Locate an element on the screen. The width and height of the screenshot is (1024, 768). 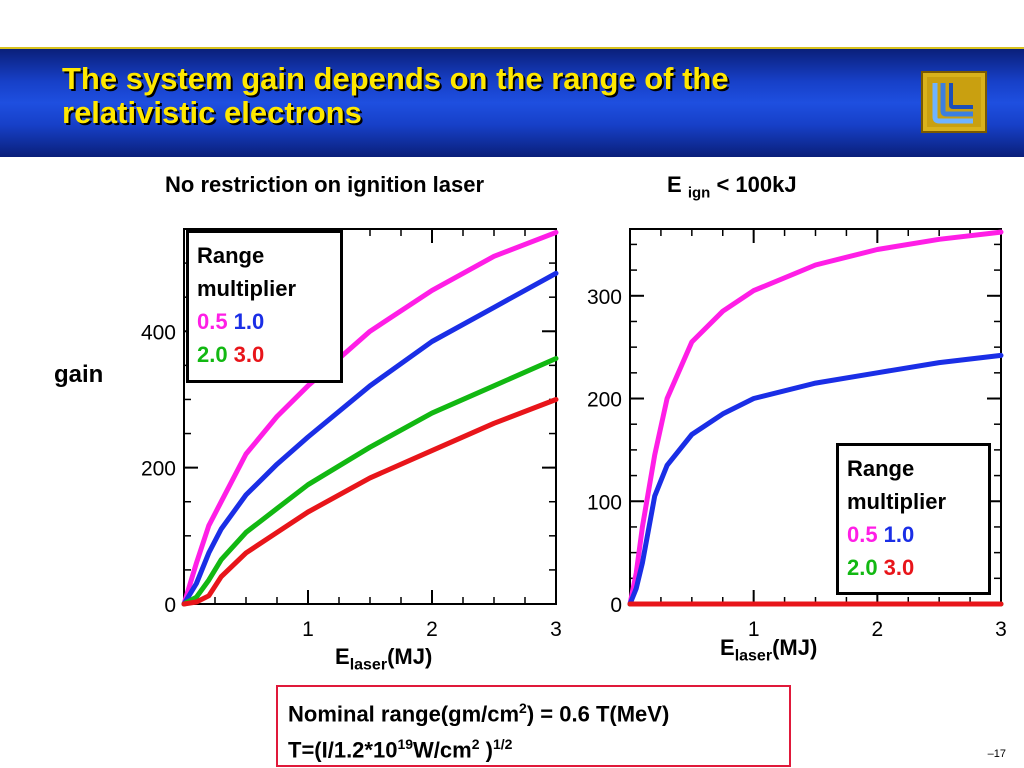
right-x-tick-label: 3 is located at coordinates (1001, 629).